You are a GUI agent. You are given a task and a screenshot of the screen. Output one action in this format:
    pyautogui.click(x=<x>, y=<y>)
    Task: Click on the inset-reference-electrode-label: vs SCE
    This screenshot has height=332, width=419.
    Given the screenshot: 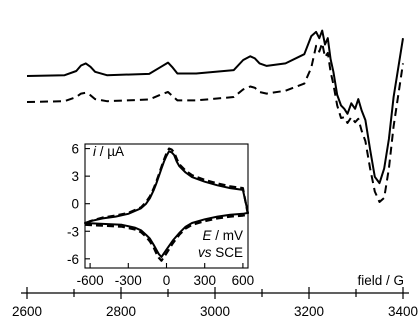 What is the action you would take?
    pyautogui.click(x=220, y=252)
    